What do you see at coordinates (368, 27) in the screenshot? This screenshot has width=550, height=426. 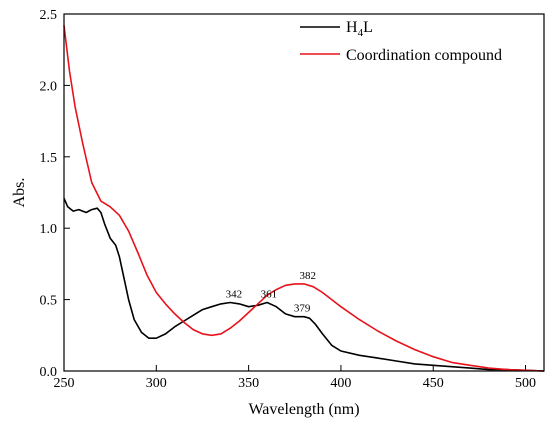 I see `legend-label-h4l-tail: L` at bounding box center [368, 27].